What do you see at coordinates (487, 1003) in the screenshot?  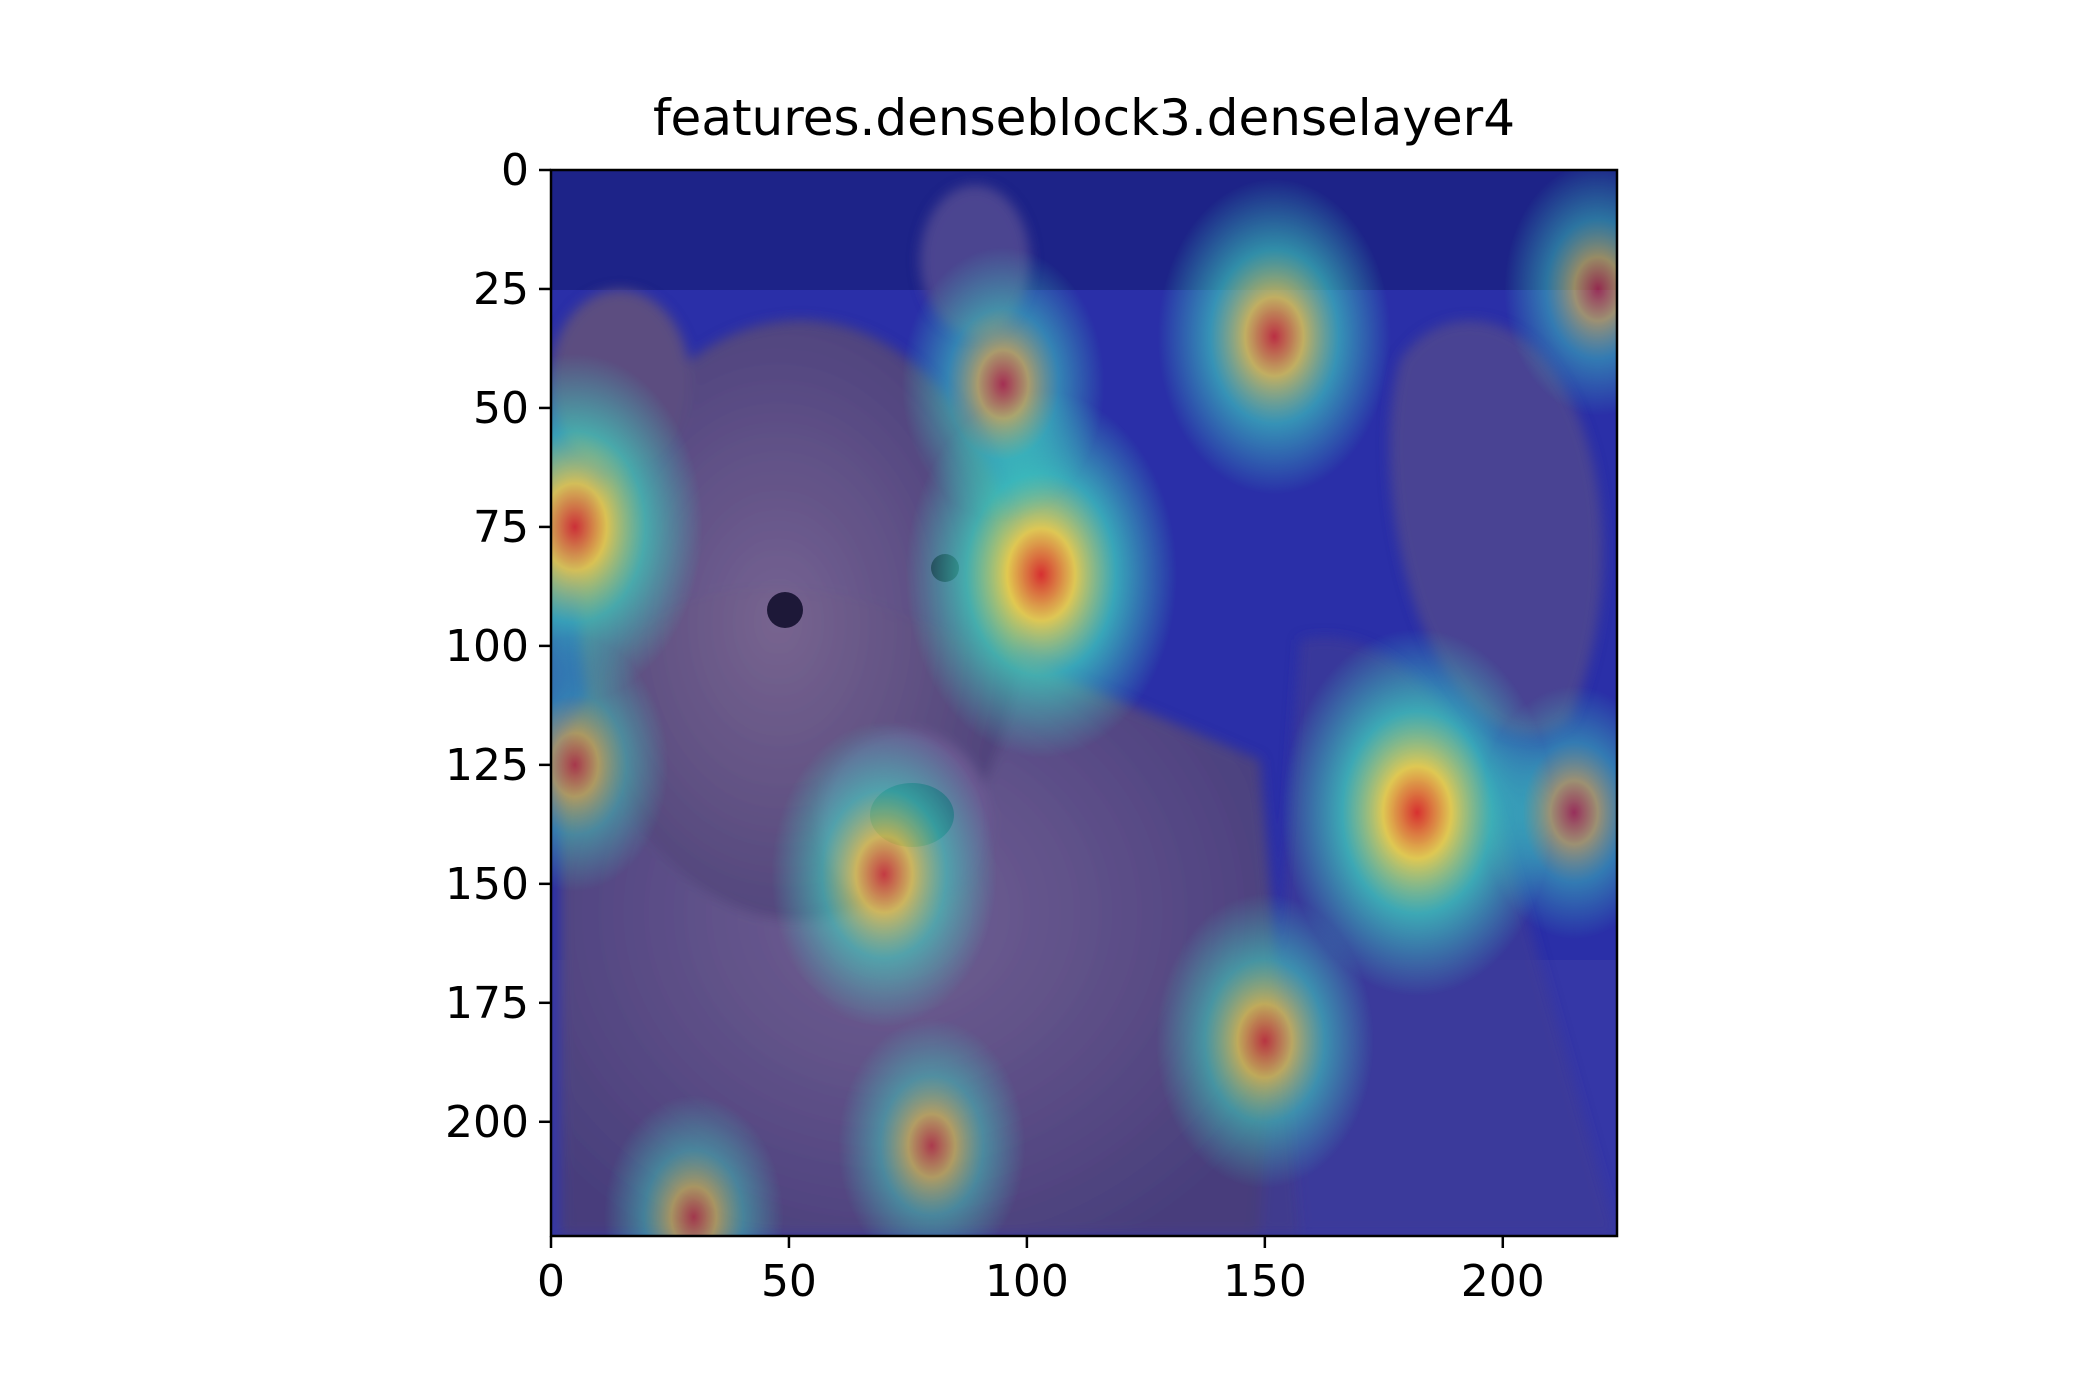 I see `y-tick-label: 175` at bounding box center [487, 1003].